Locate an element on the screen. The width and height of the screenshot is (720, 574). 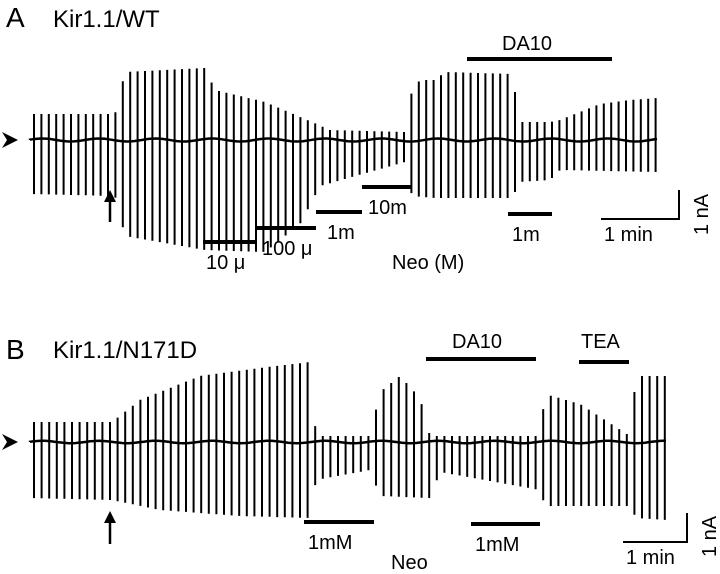
bar-label-1m-a: 1m is located at coordinates (341, 233).